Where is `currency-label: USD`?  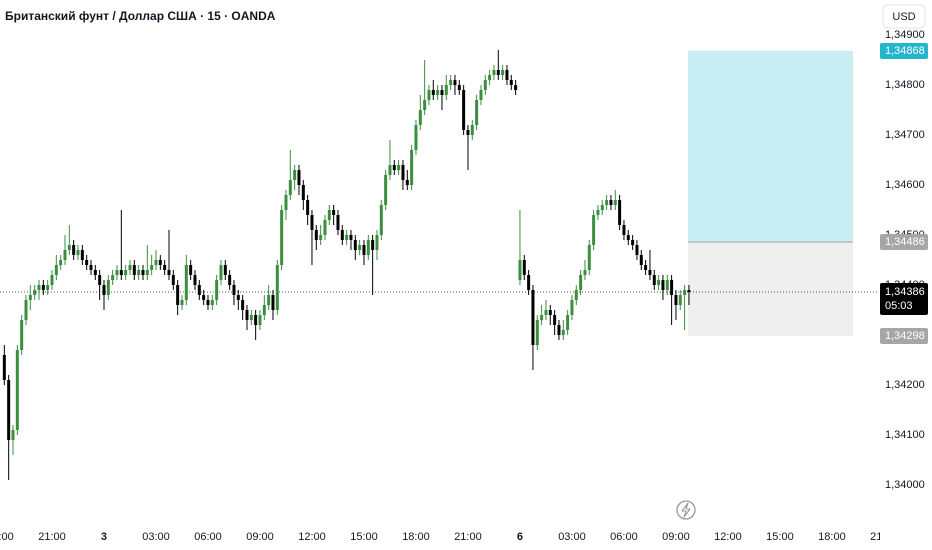
currency-label: USD is located at coordinates (903, 17).